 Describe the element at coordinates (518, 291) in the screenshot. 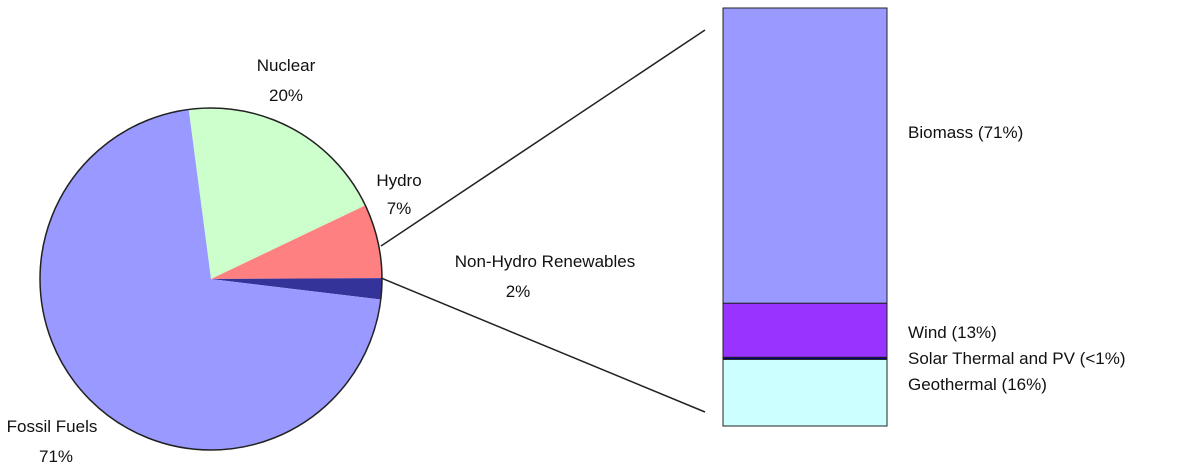

I see `pie-label-nonhydro-value: 2%` at that location.